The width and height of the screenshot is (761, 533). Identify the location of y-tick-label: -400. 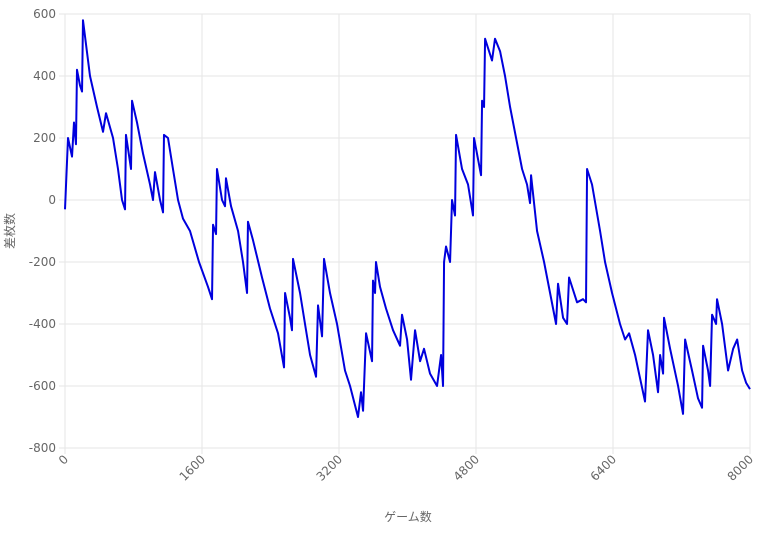
(42, 324).